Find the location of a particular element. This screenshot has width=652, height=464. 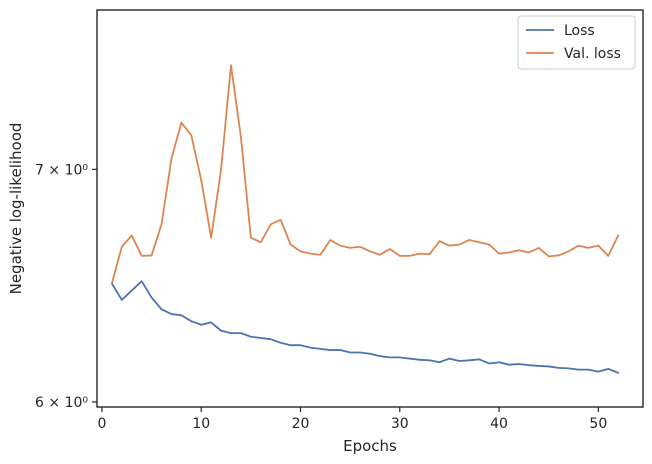

x-axis-label: Epochs is located at coordinates (370, 446).